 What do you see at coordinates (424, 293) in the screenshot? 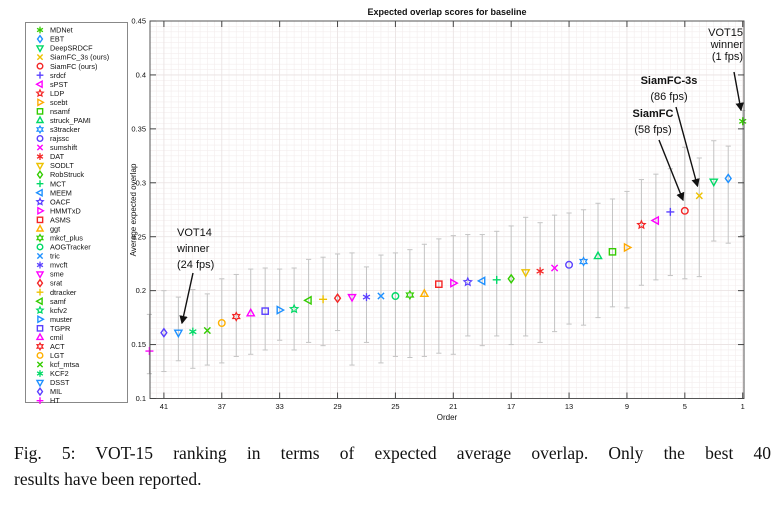
I see `data-point-ggt` at bounding box center [424, 293].